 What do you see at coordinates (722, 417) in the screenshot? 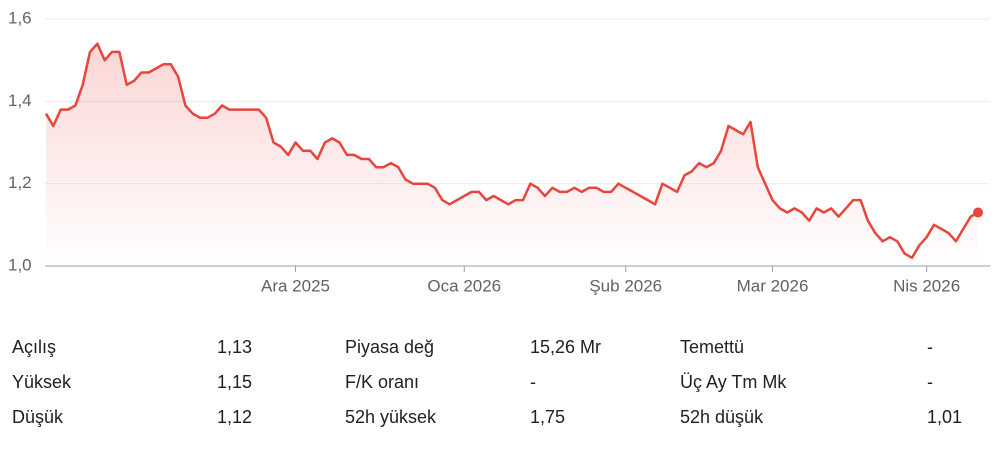
I see `stat-label: 52h düşük` at bounding box center [722, 417].